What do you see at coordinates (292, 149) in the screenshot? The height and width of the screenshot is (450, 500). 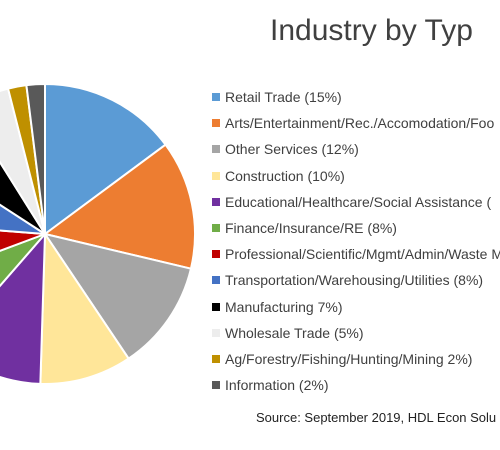 I see `legend-label: Other Services (12%)` at bounding box center [292, 149].